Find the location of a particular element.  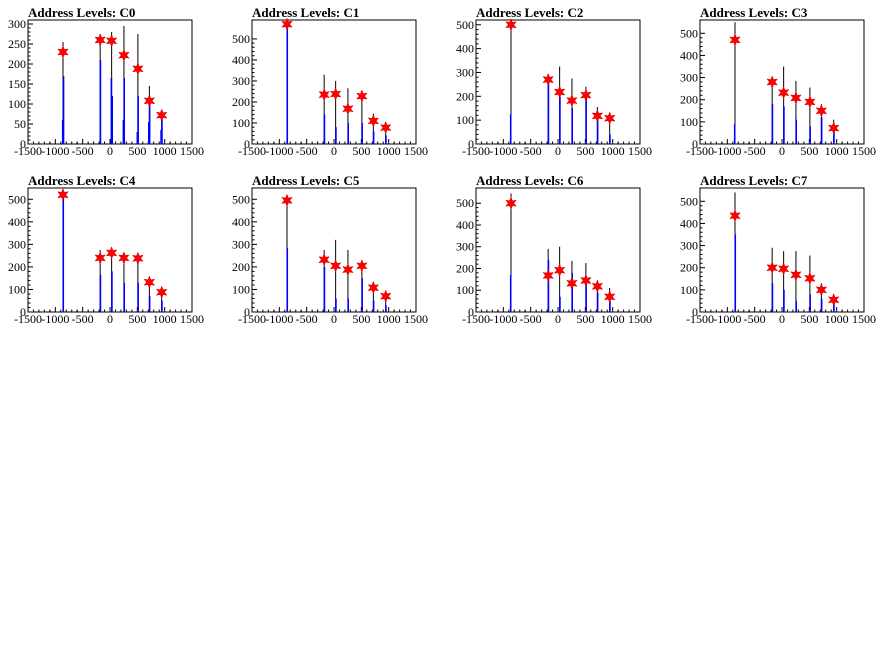

panel-title: Address Levels: C2 is located at coordinates (529, 12).